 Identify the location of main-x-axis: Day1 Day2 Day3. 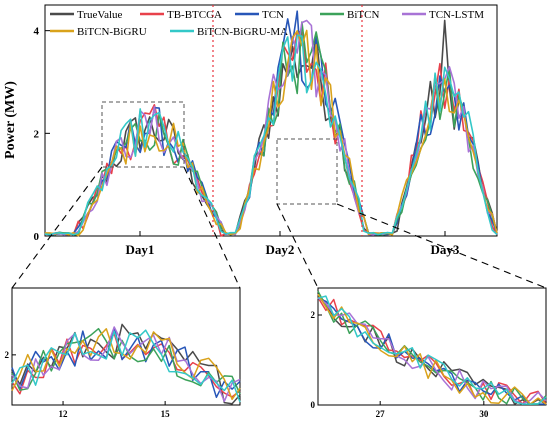
(293, 244).